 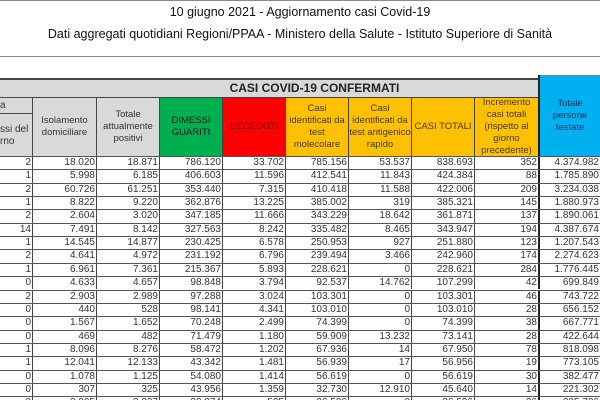 What do you see at coordinates (506, 256) in the screenshot?
I see `cell-incremento: 174` at bounding box center [506, 256].